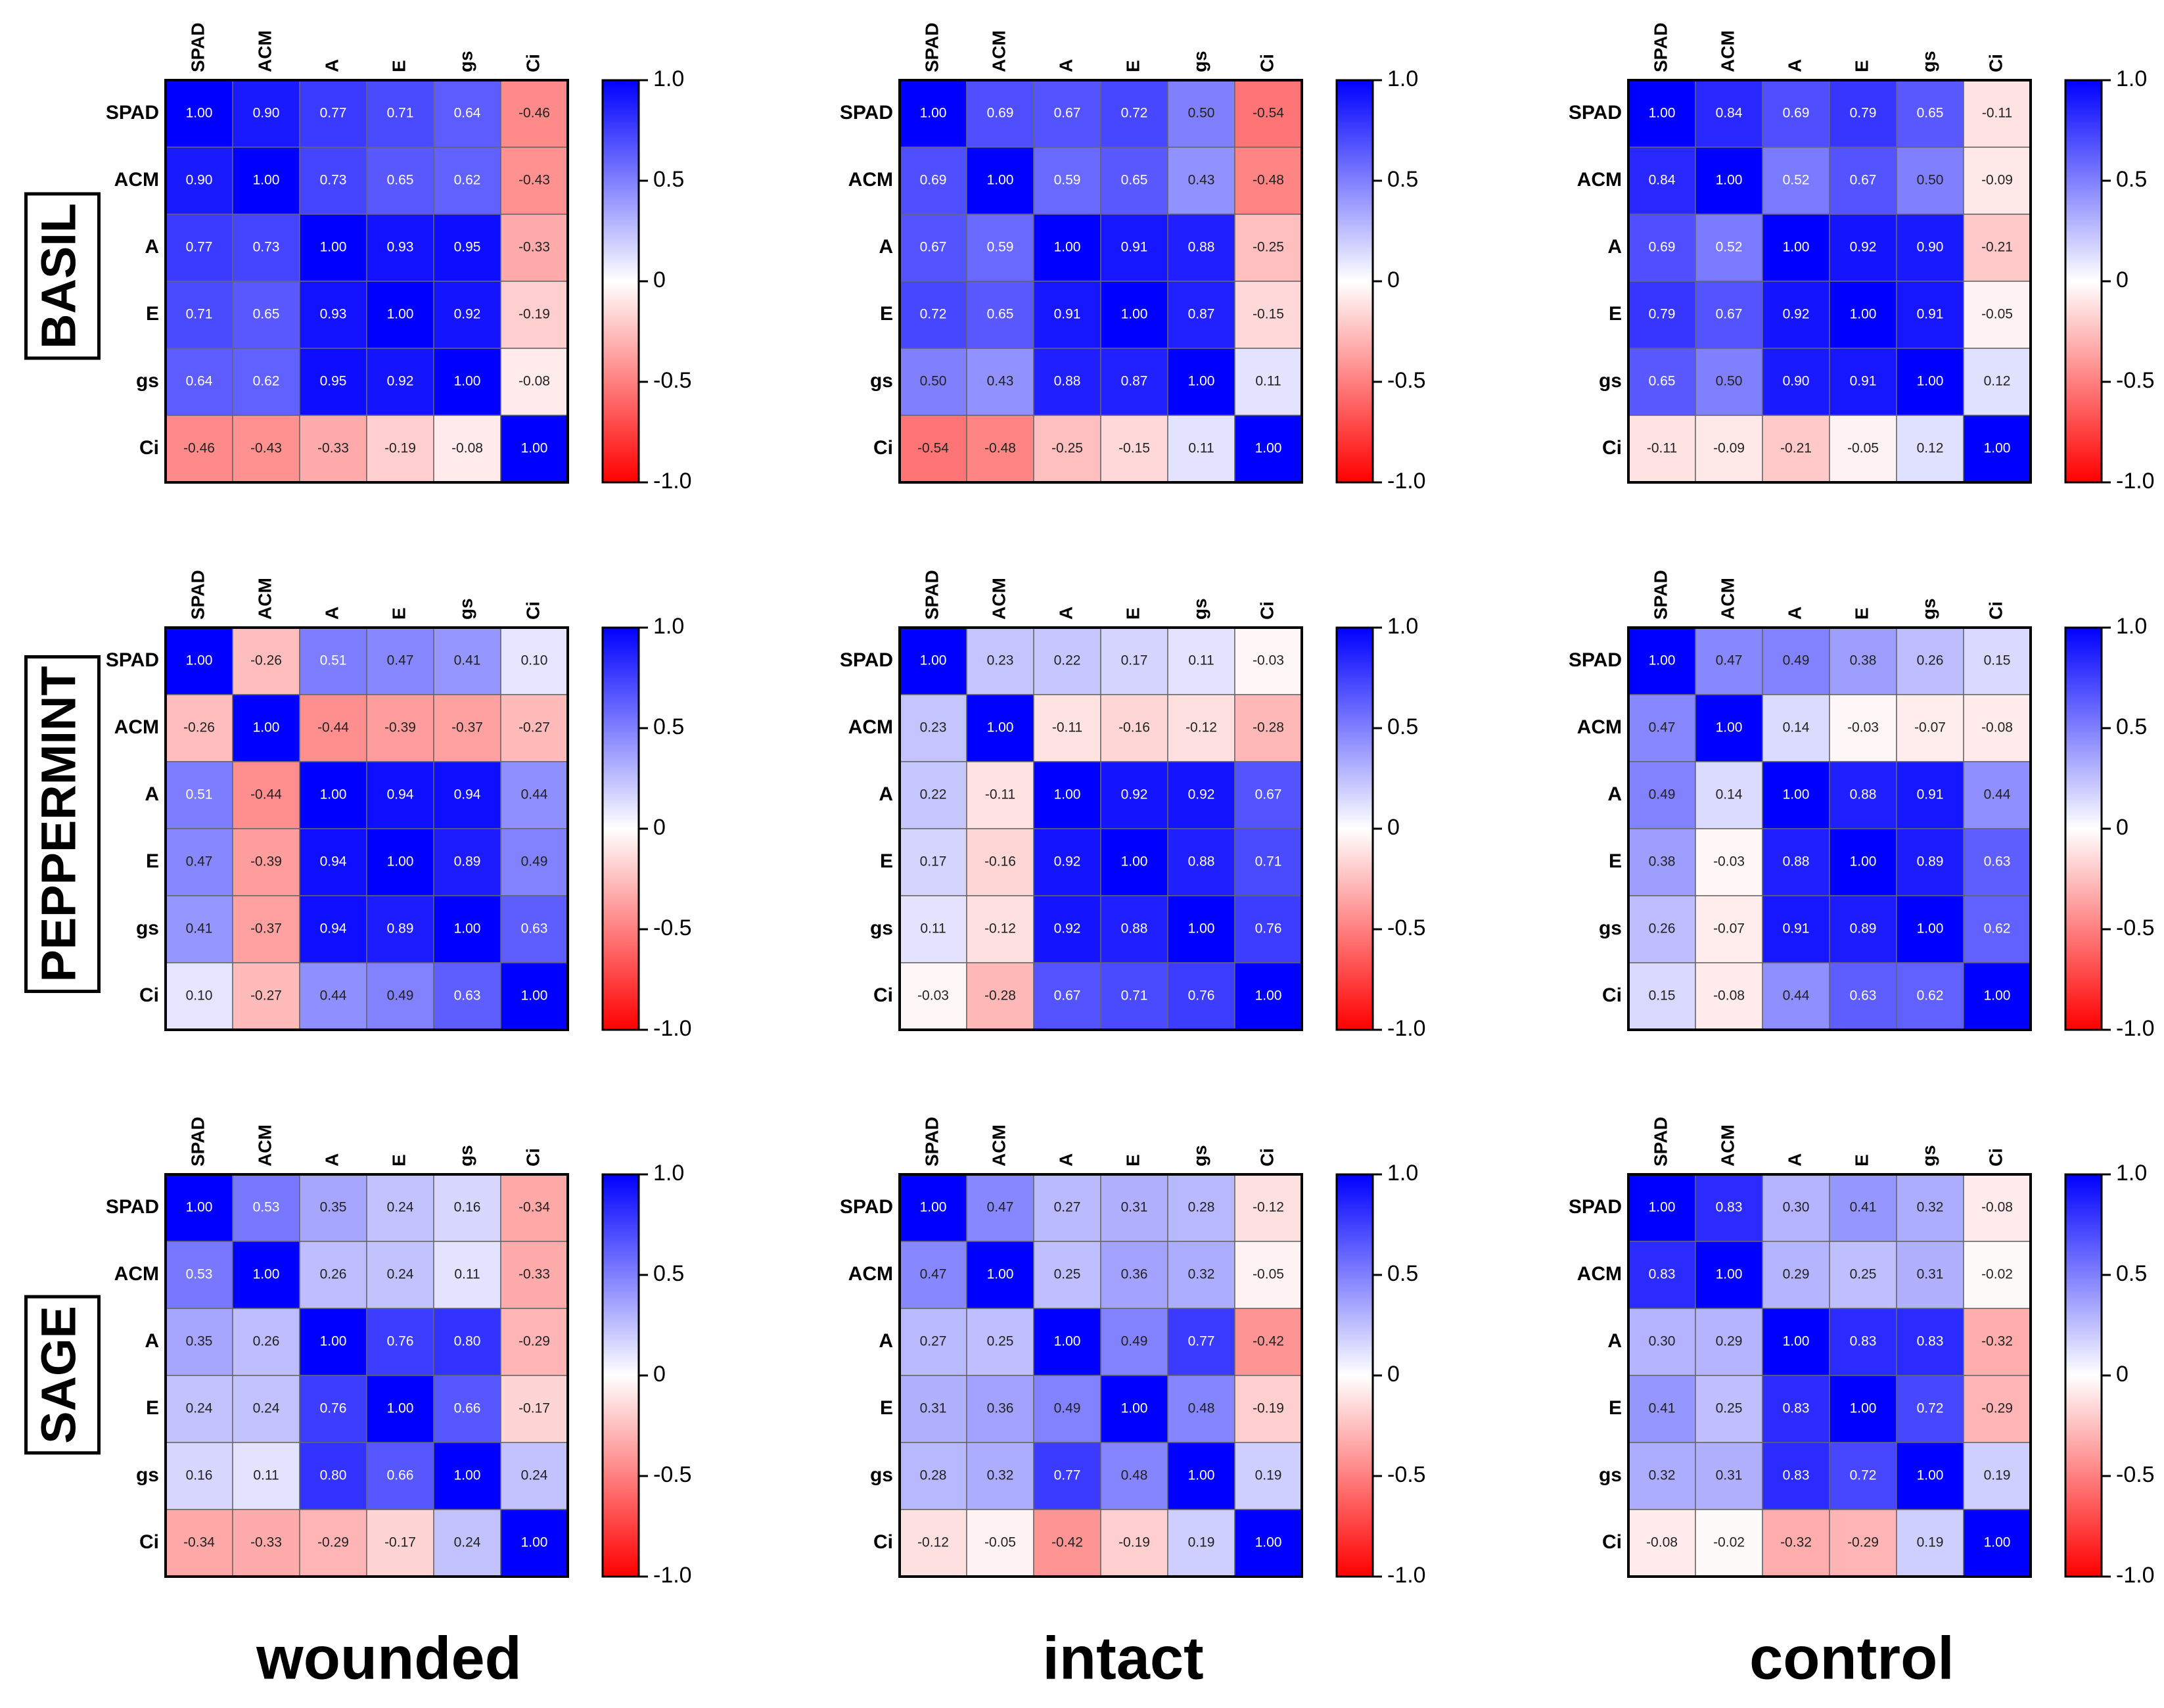  What do you see at coordinates (2084, 1375) in the screenshot?
I see `colorbar` at bounding box center [2084, 1375].